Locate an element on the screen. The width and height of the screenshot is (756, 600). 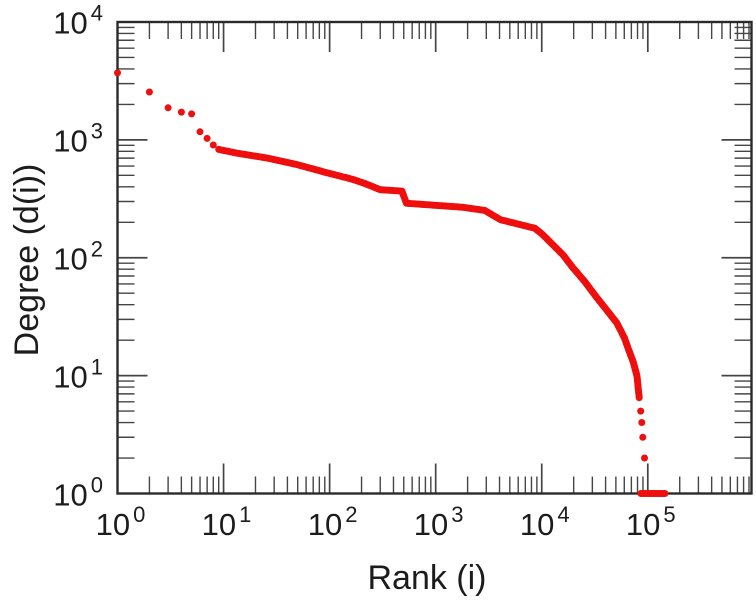
x-axis-title: Rank (i) is located at coordinates (427, 578).